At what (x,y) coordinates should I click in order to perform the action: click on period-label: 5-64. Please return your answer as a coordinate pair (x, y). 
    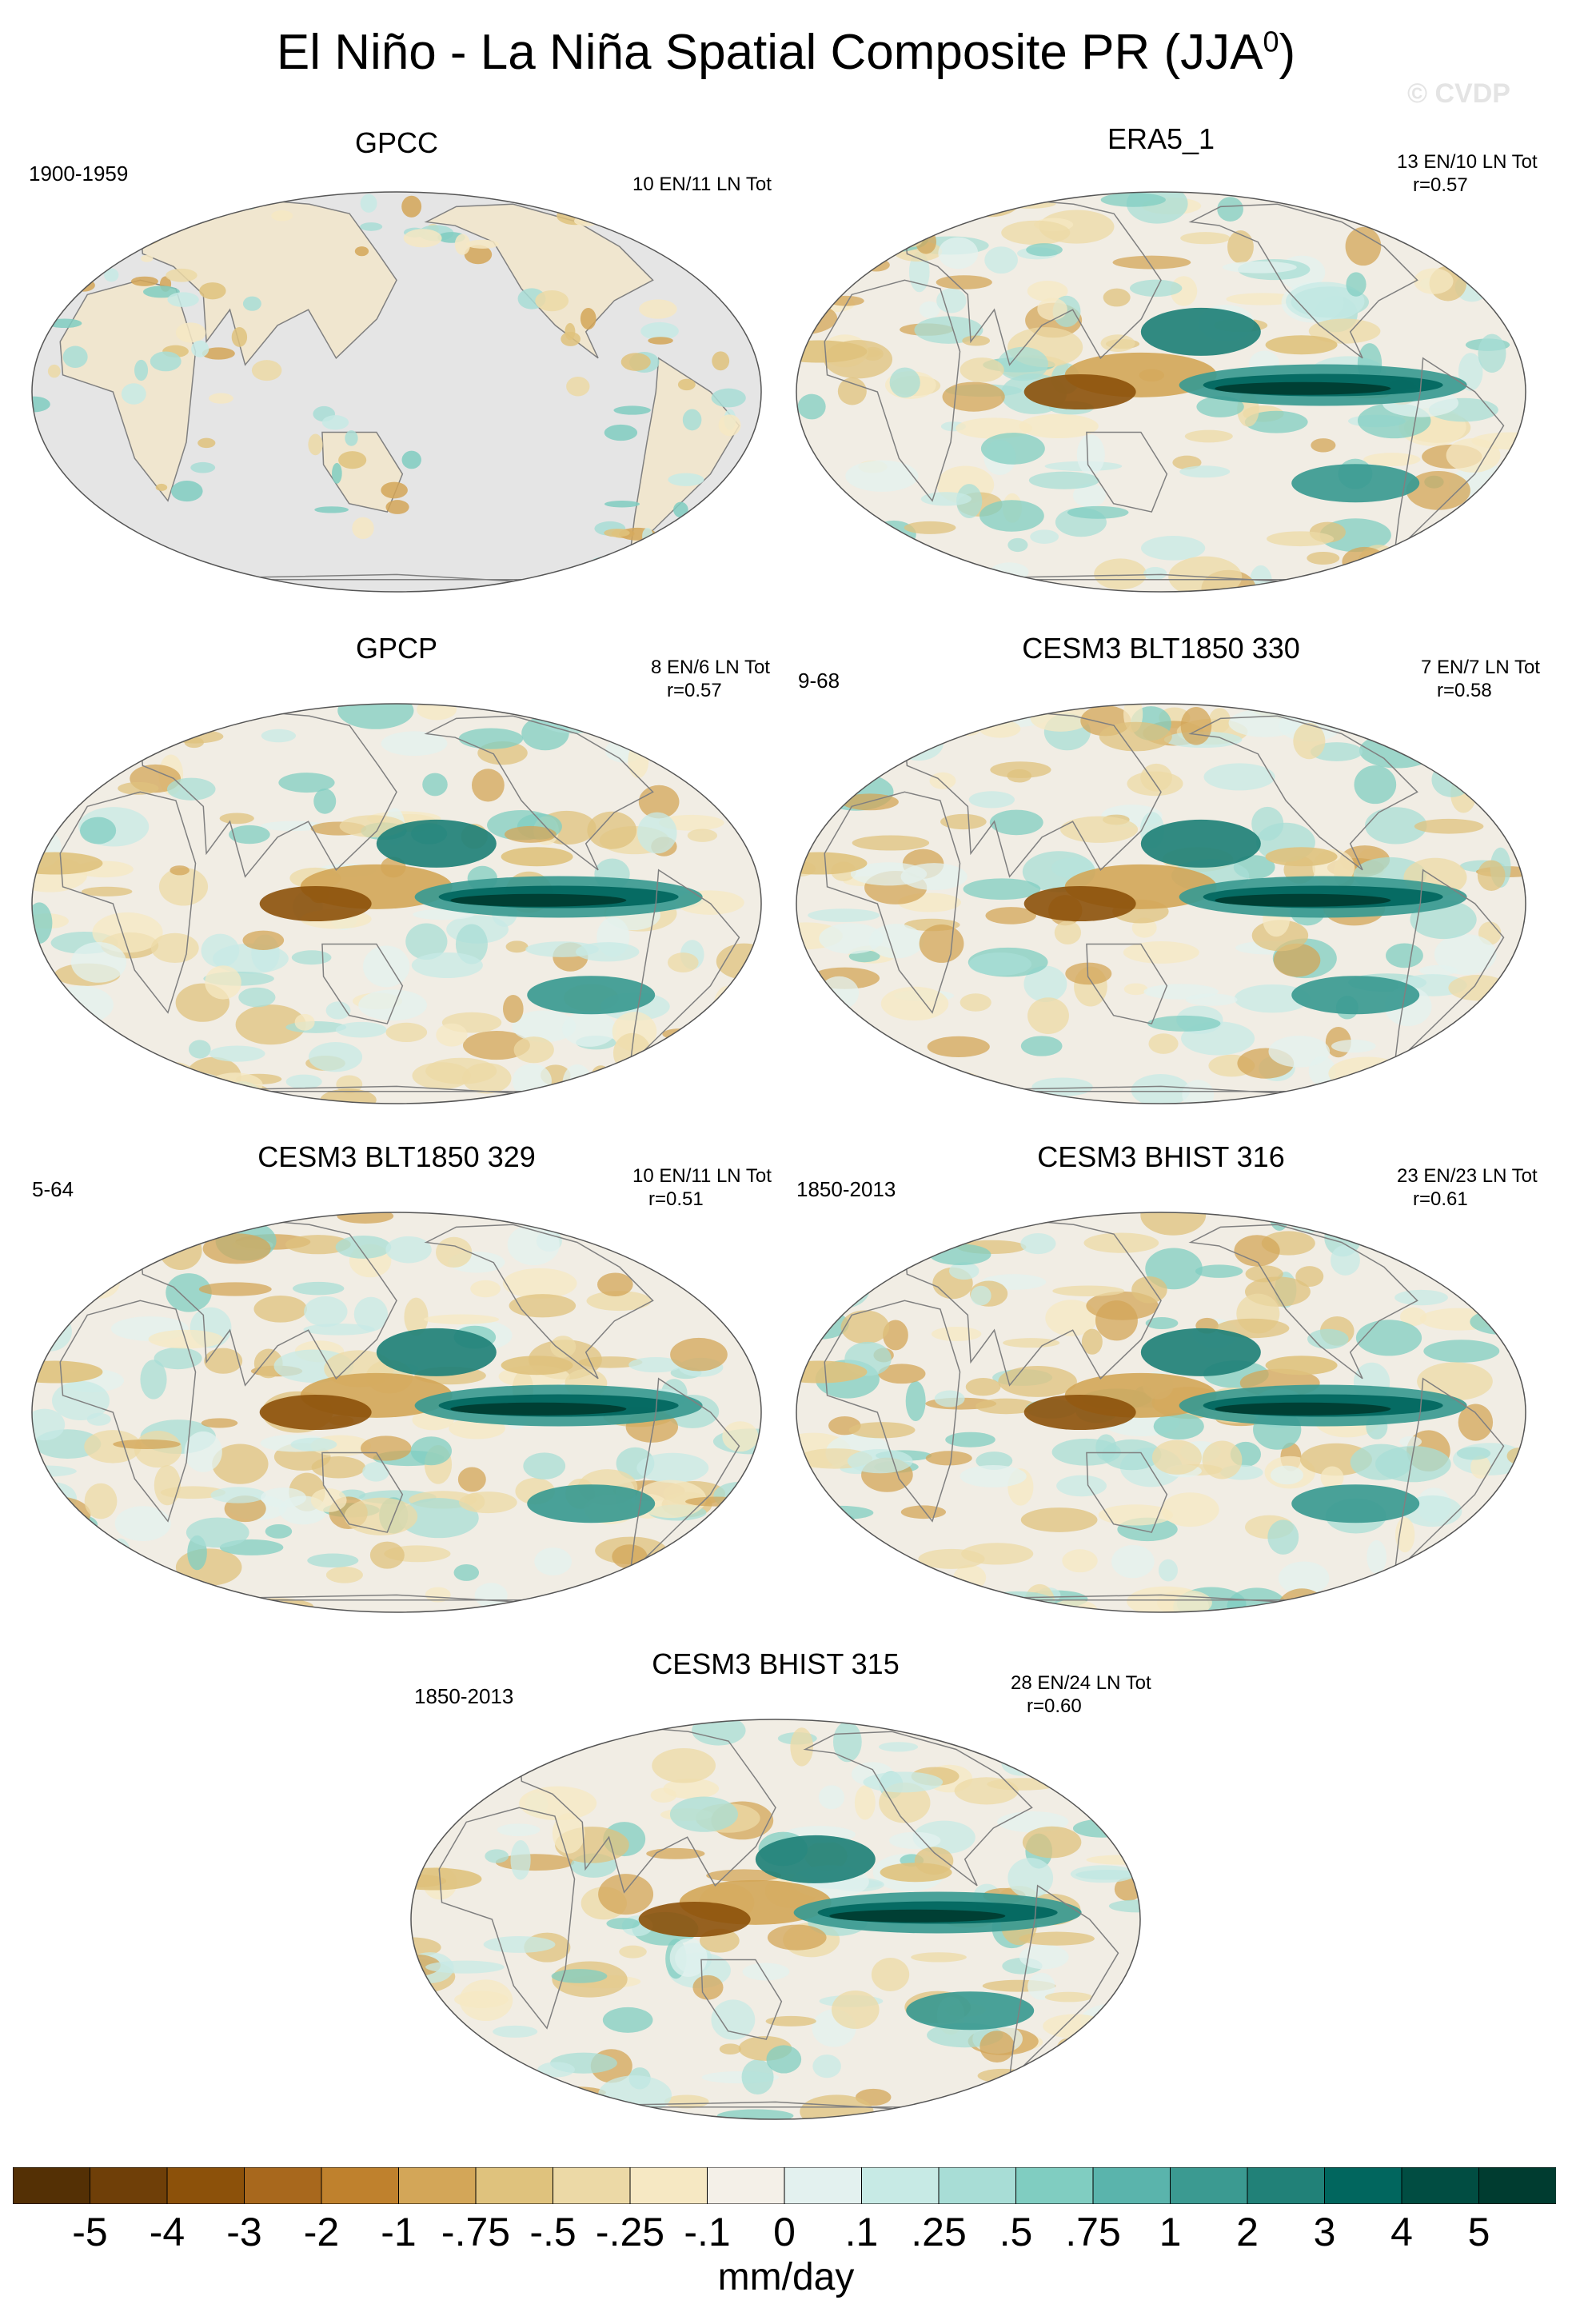
    Looking at the image, I should click on (53, 1189).